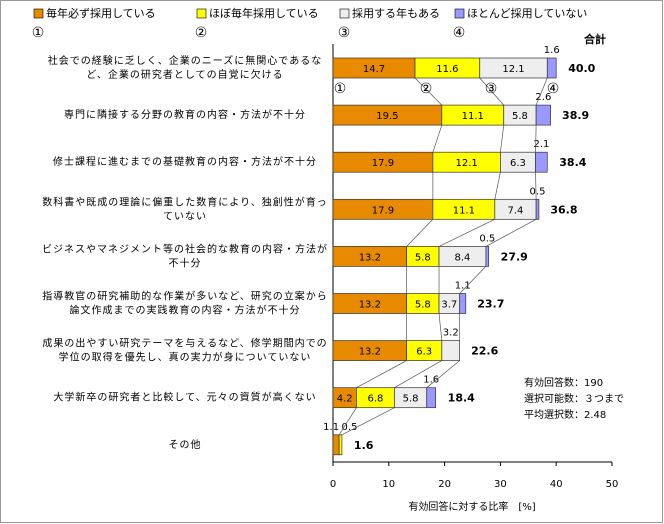  I want to click on legend-label: ほぼ毎年採用している, so click(264, 13).